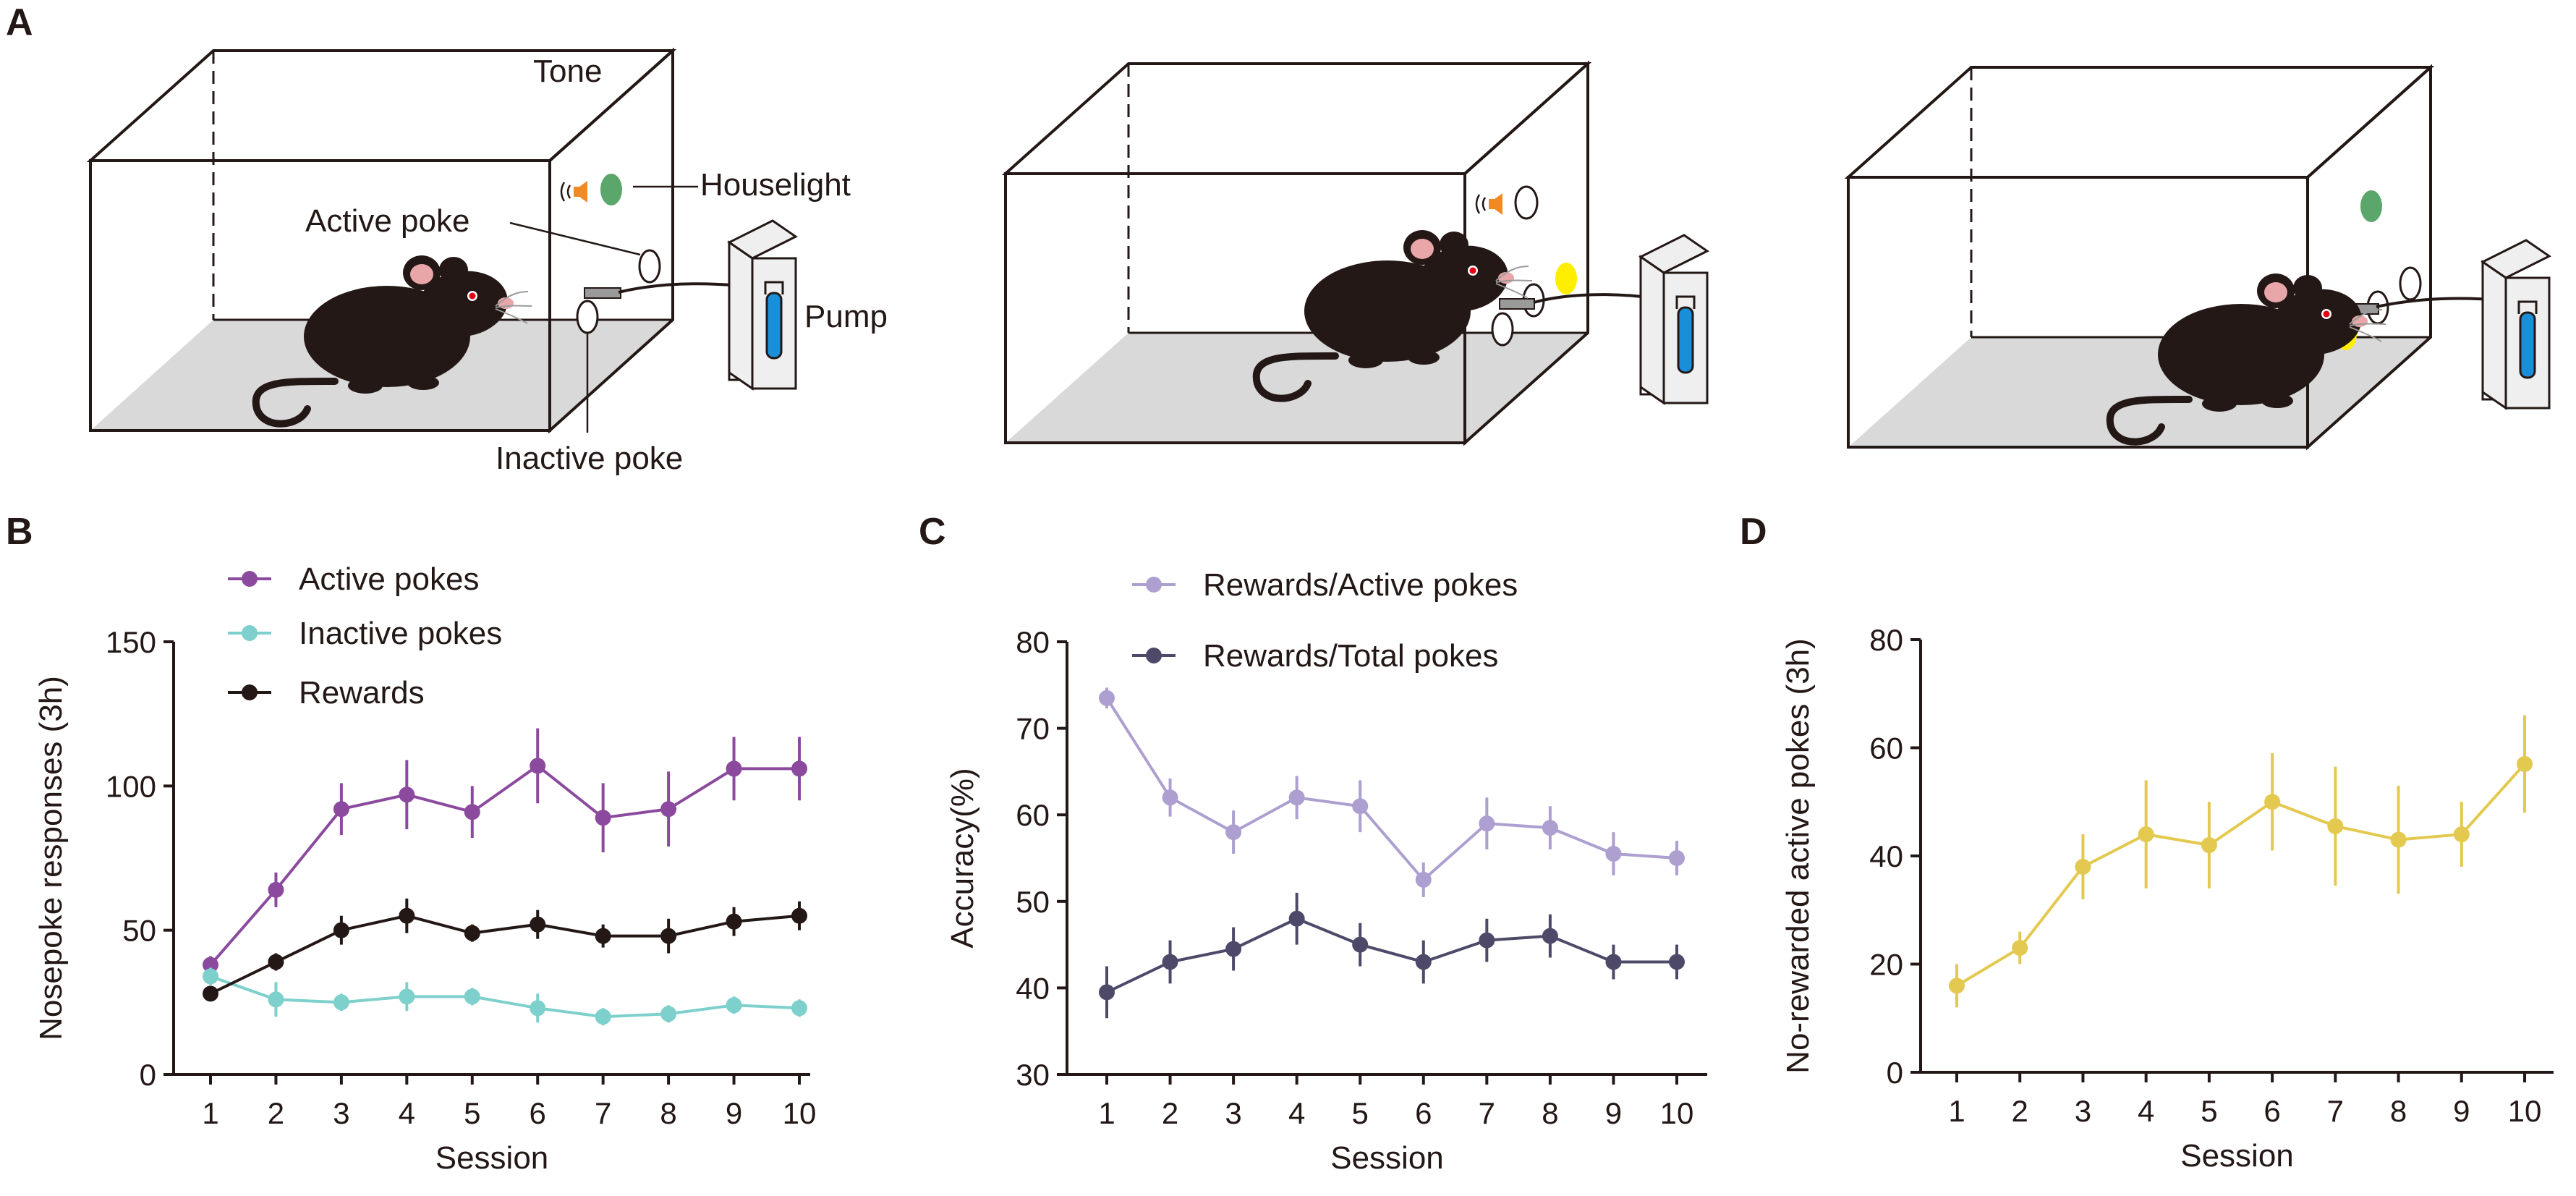 The image size is (2576, 1196). I want to click on chart-c-plot, so click(1392, 853).